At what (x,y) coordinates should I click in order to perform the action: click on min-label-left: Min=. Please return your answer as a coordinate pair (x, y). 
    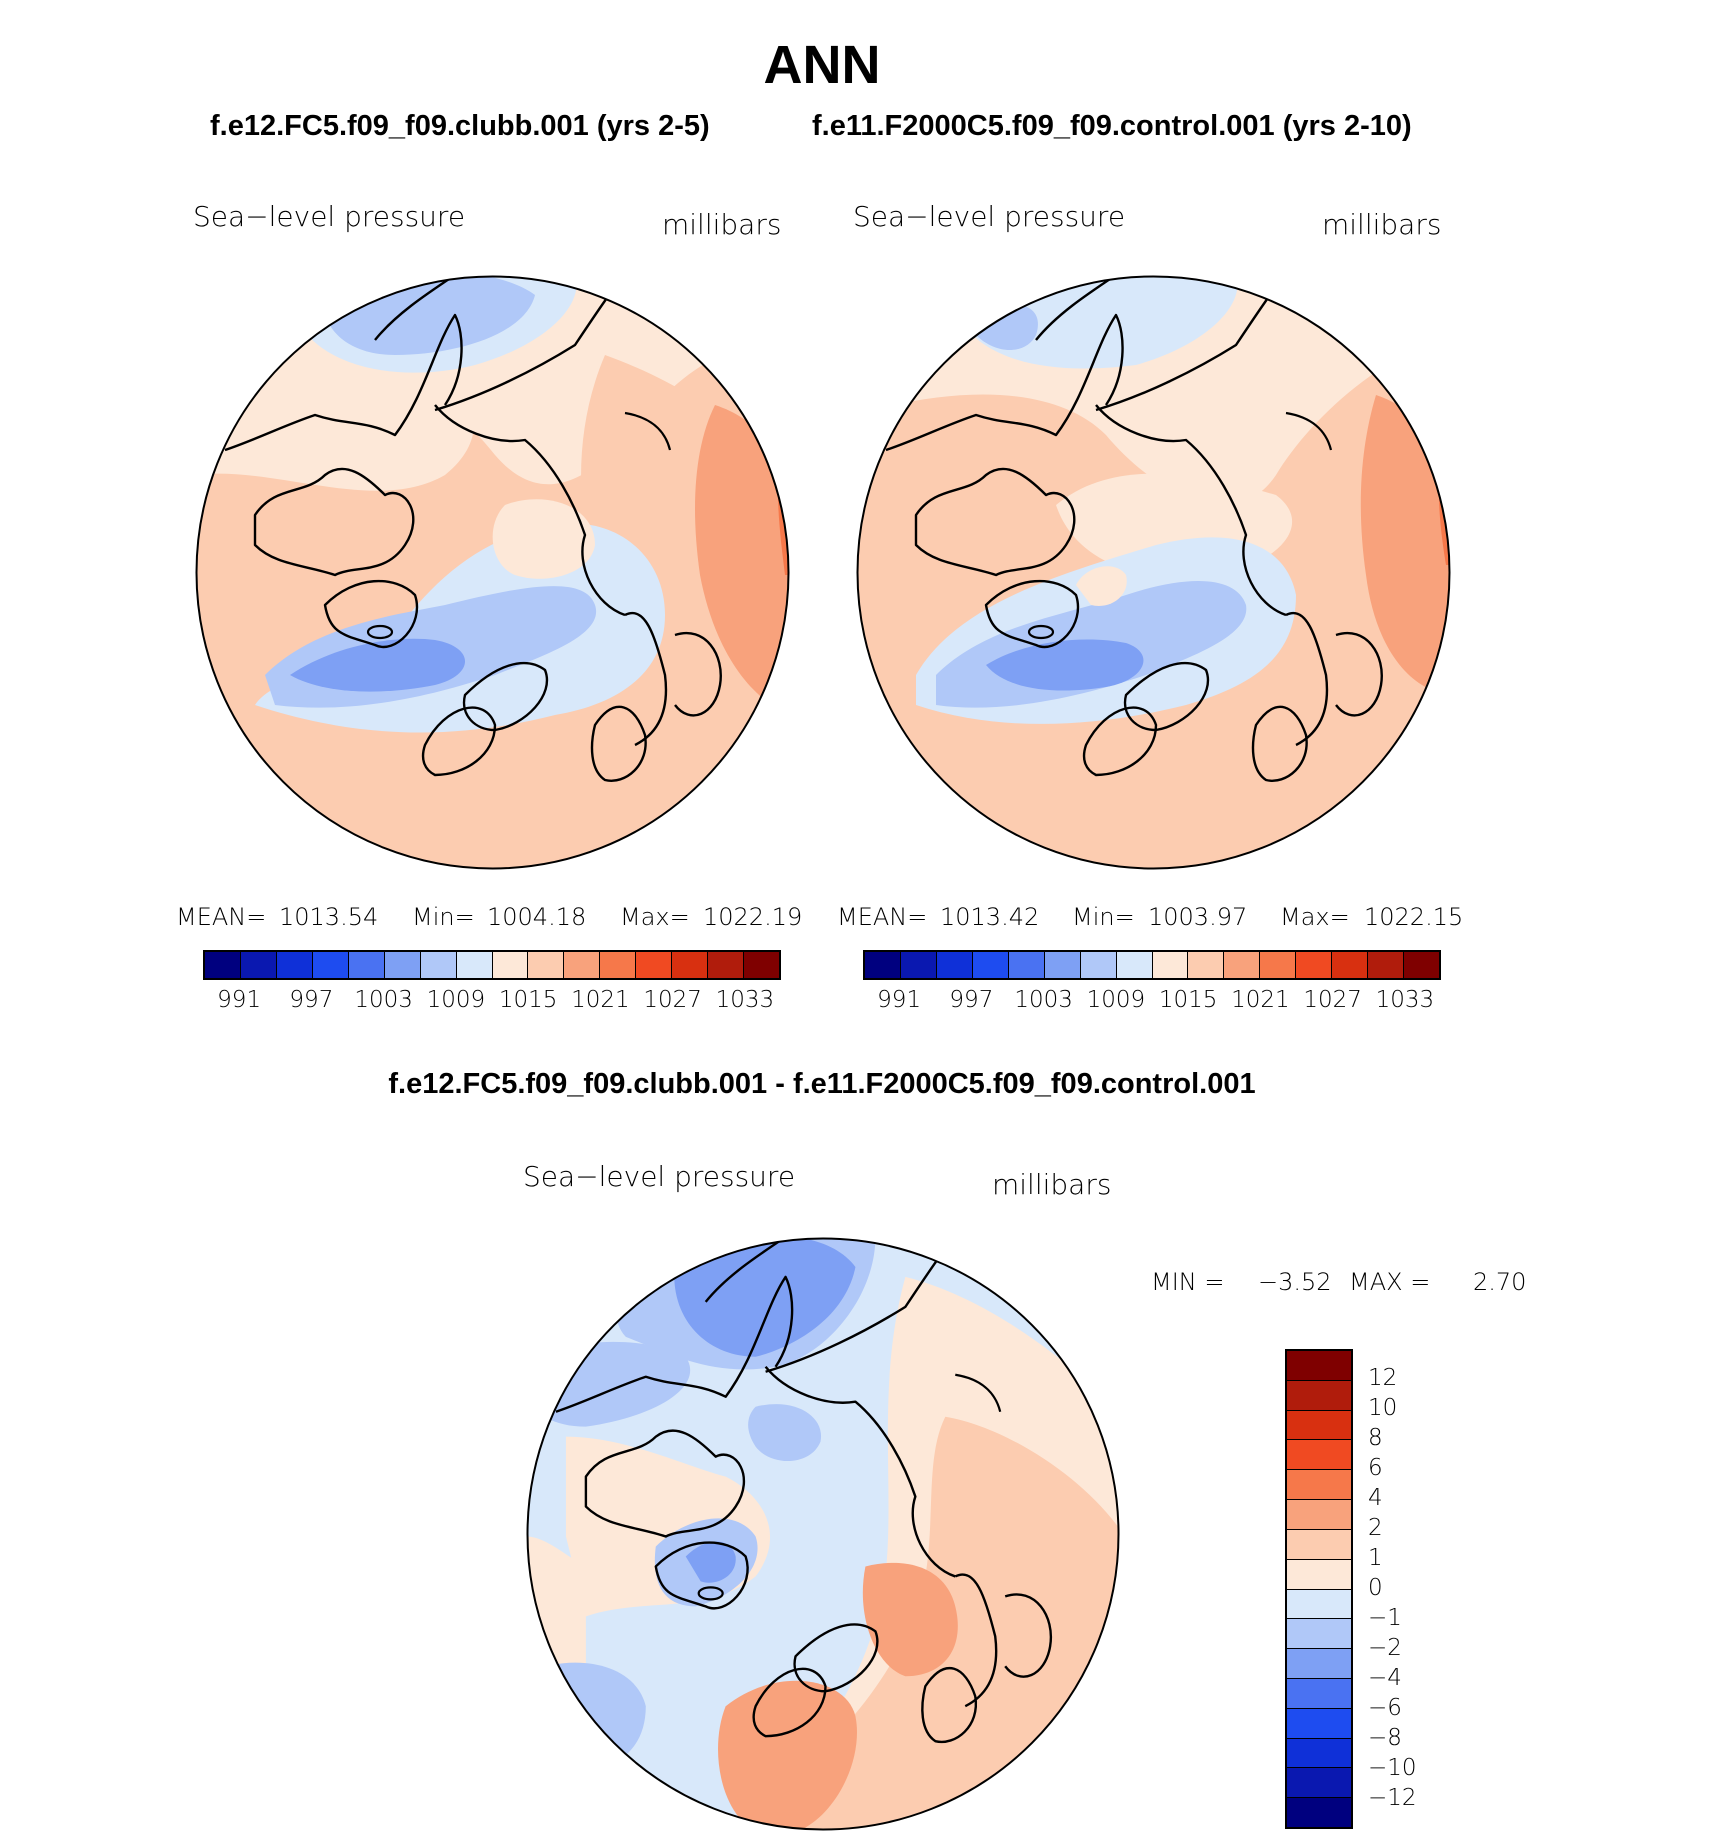
    Looking at the image, I should click on (443, 917).